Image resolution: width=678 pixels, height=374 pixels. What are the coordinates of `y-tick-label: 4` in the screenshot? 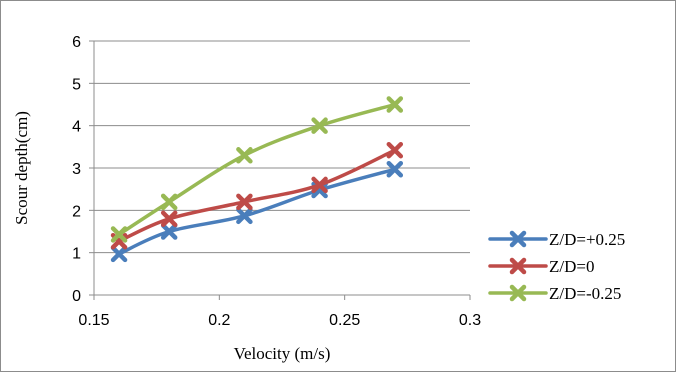 It's located at (76, 127).